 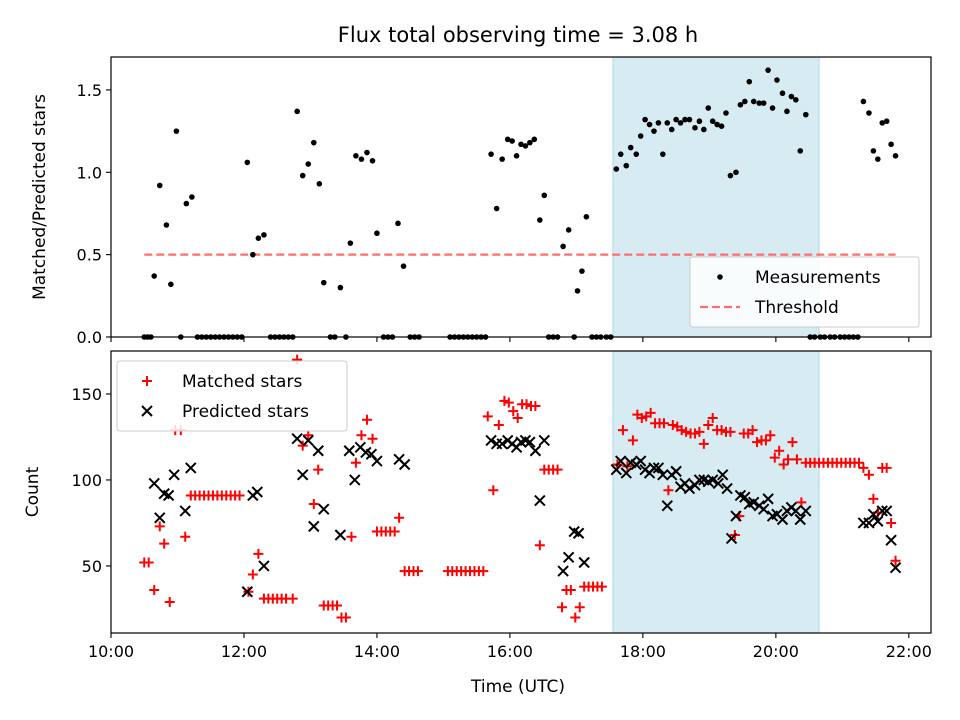 I want to click on x-tick-label: 10:00, so click(x=111, y=651).